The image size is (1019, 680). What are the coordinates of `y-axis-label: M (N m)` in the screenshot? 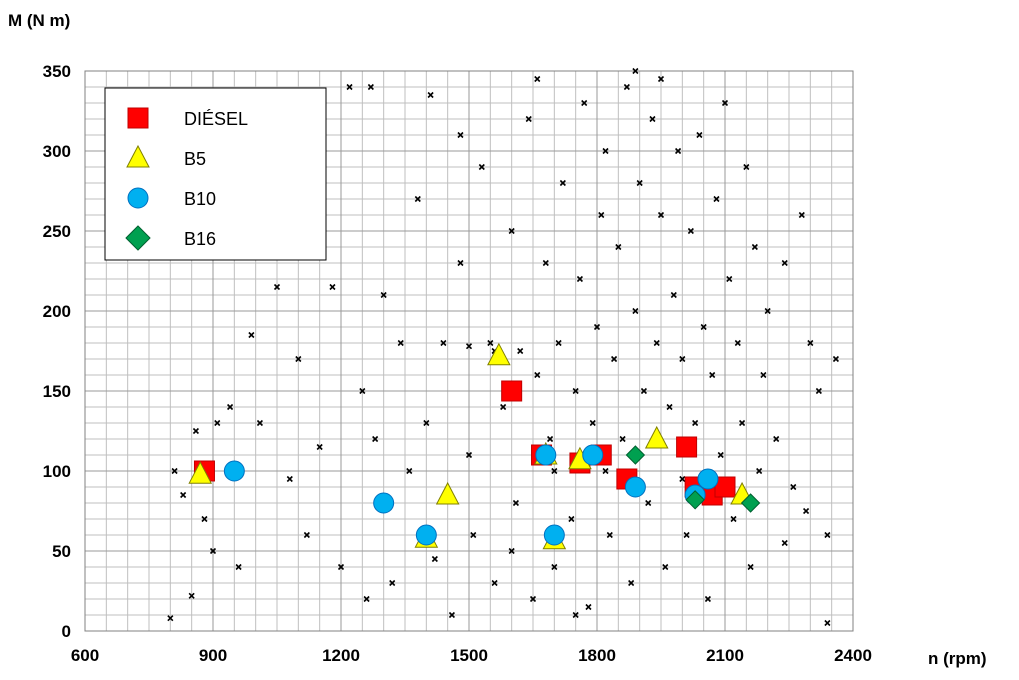 It's located at (39, 20).